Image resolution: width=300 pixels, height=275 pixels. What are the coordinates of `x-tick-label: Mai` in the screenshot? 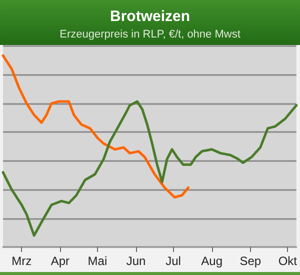 It's located at (98, 261).